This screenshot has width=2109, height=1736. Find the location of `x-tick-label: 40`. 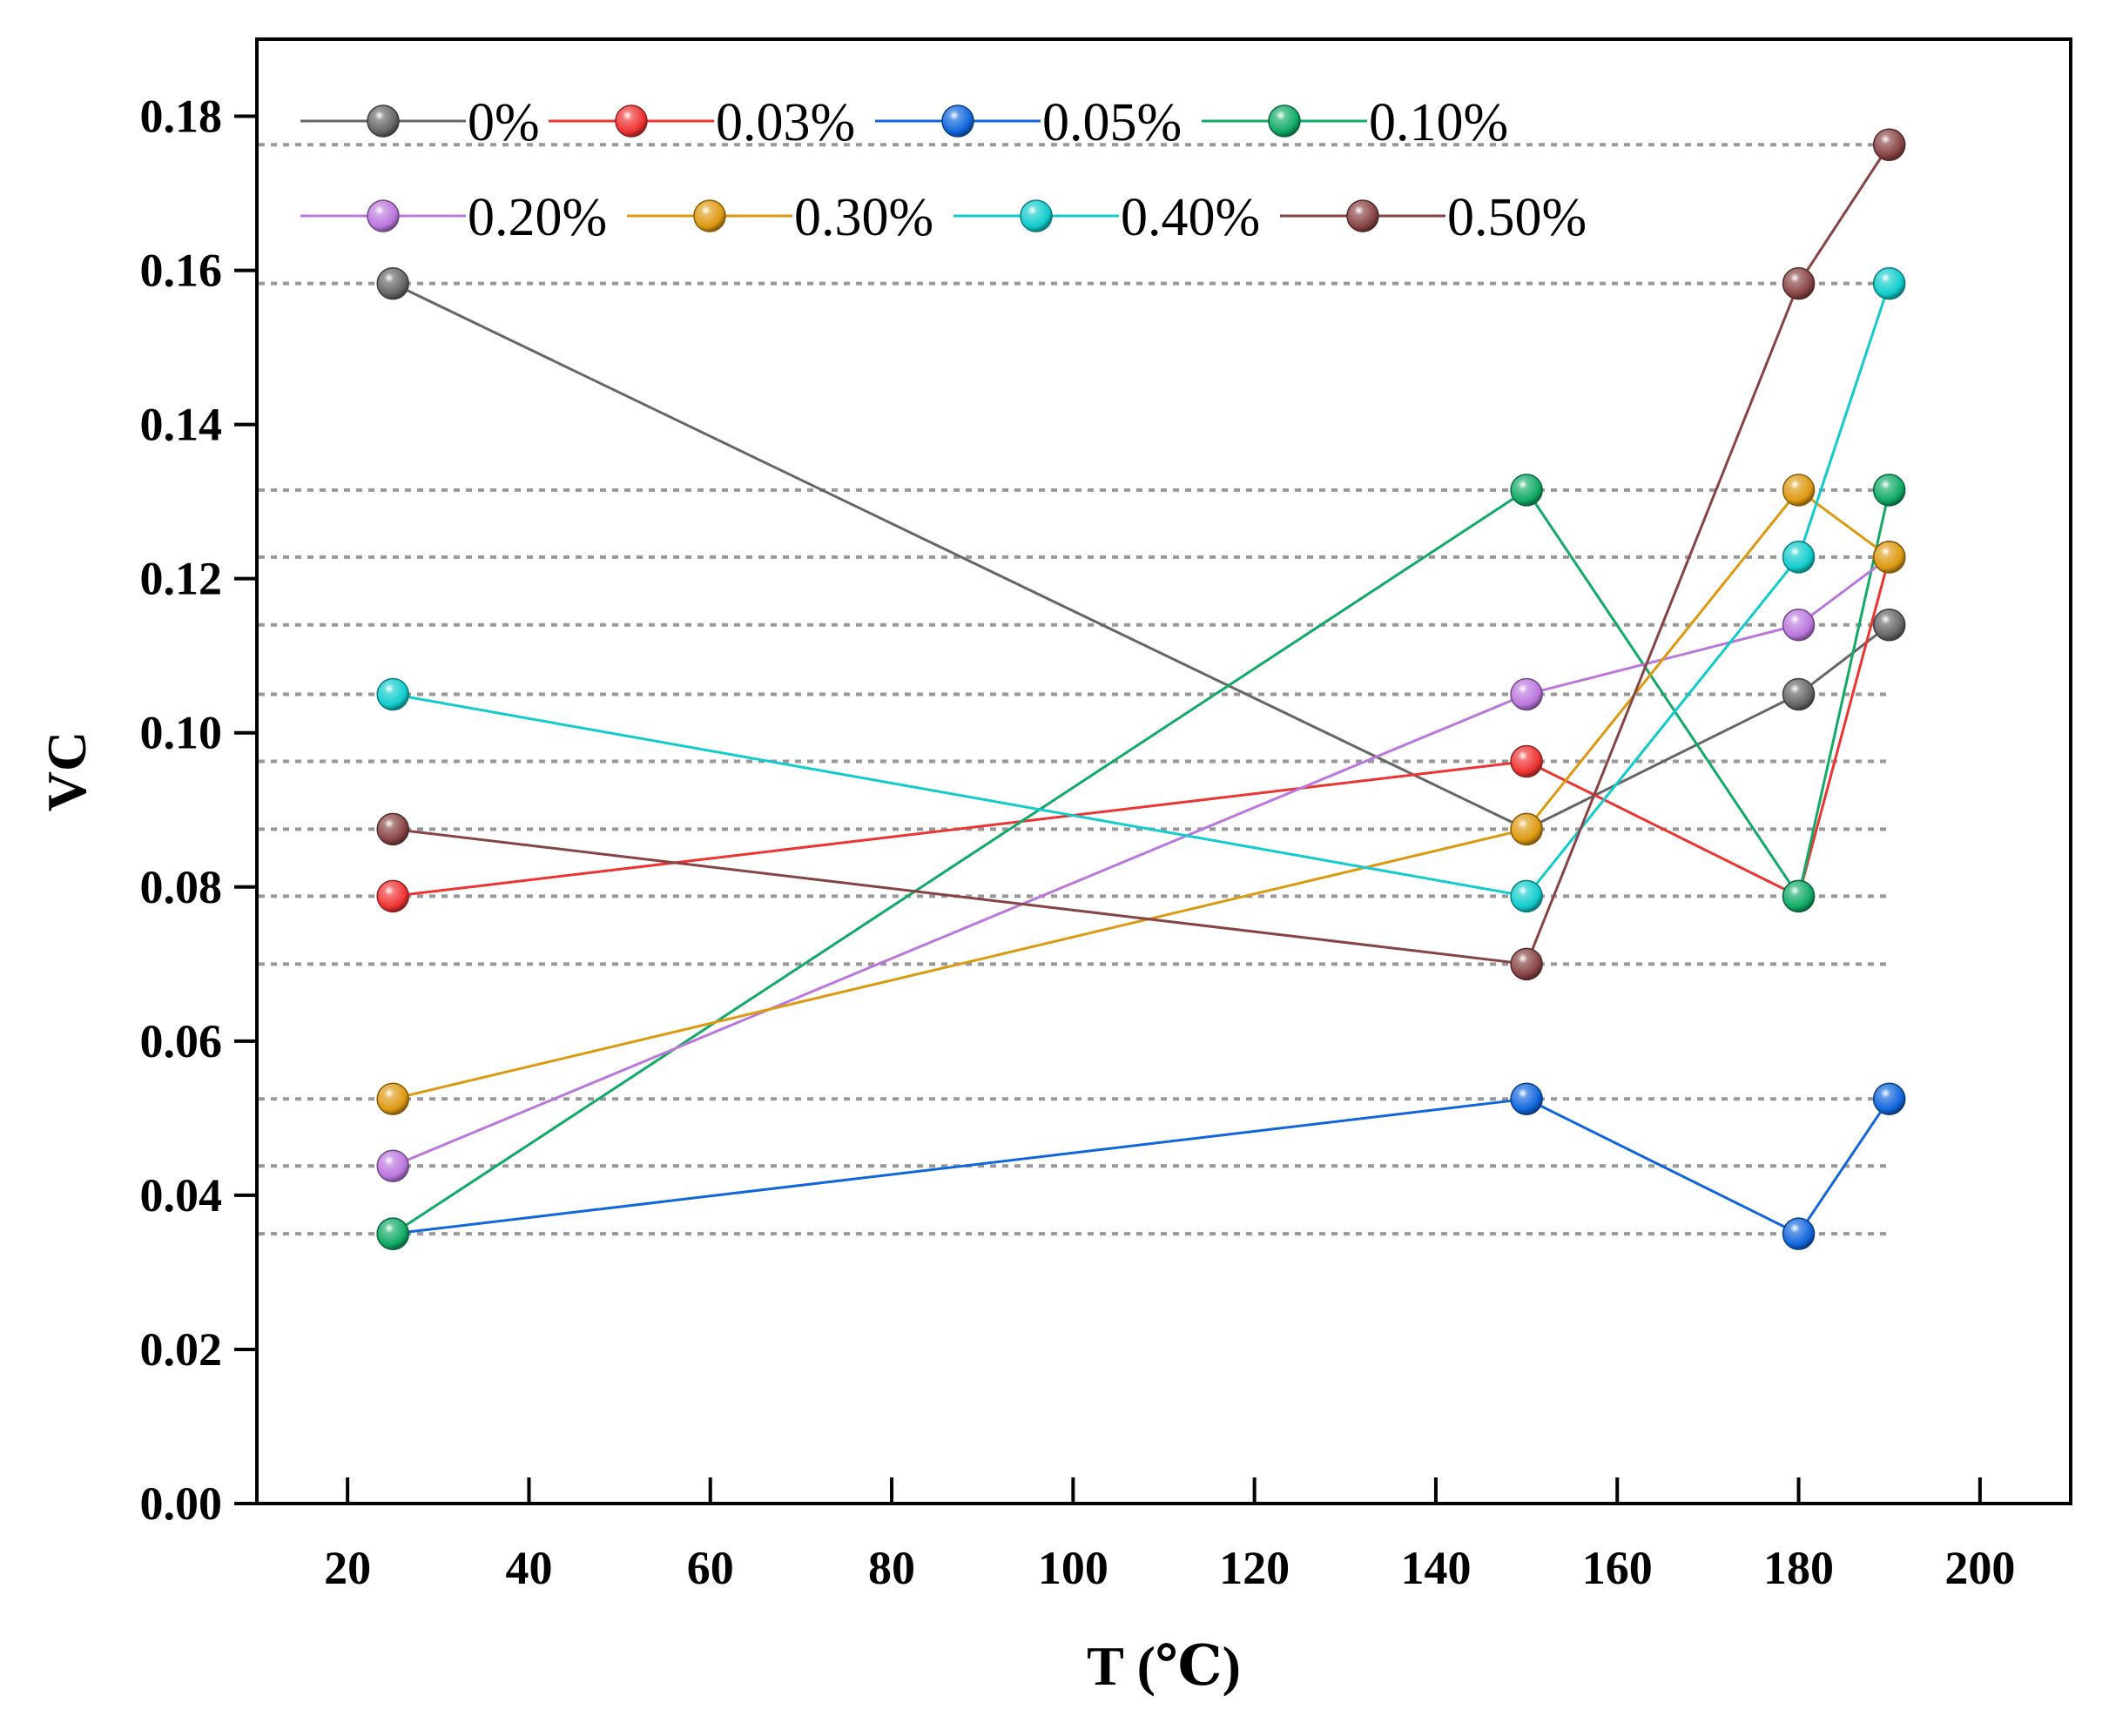

x-tick-label: 40 is located at coordinates (528, 1568).